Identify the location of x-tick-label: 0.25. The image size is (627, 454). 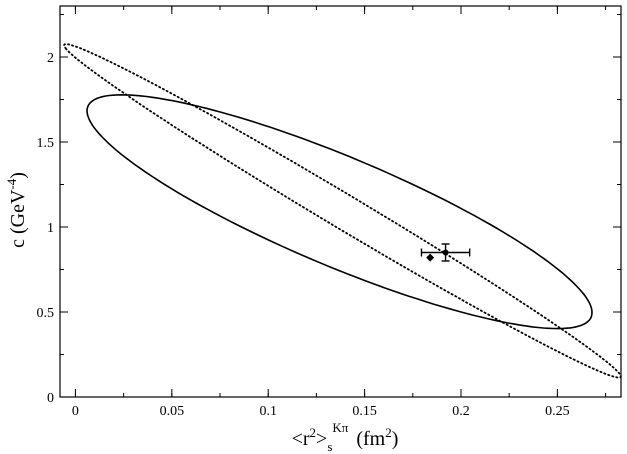
(557, 411).